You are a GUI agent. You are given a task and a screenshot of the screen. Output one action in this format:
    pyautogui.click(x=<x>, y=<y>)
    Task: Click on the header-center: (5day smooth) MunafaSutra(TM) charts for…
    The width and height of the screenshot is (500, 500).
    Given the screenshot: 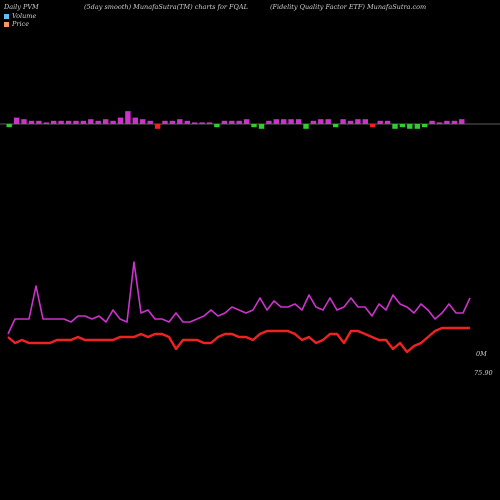 What is the action you would take?
    pyautogui.click(x=166, y=7)
    